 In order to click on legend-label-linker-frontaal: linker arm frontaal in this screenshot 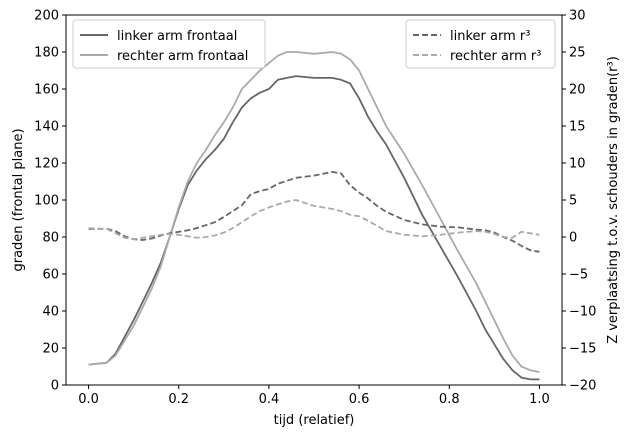, I will do `click(177, 36)`.